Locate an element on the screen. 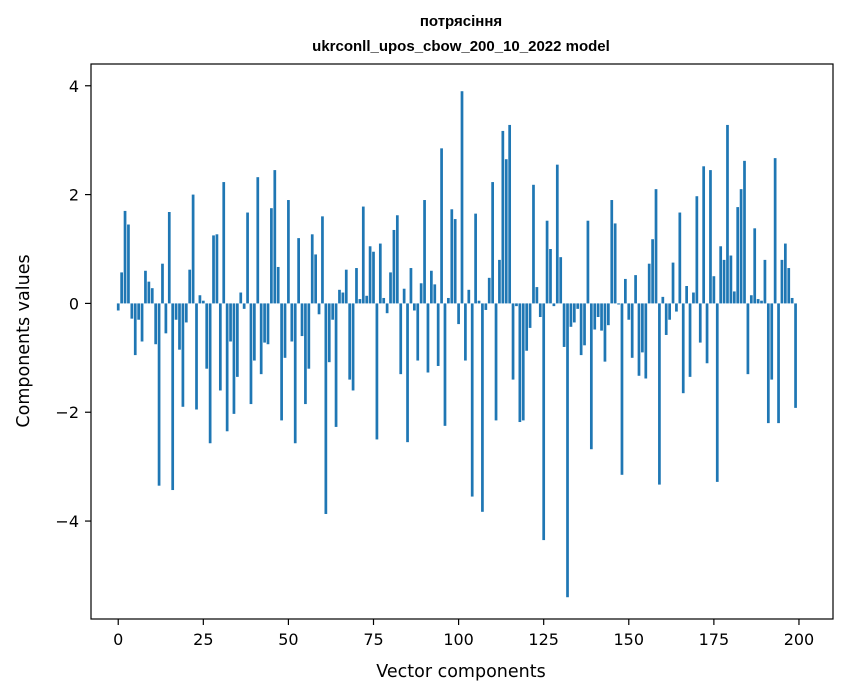 The image size is (847, 696). x-tick-label: 0 is located at coordinates (118, 639).